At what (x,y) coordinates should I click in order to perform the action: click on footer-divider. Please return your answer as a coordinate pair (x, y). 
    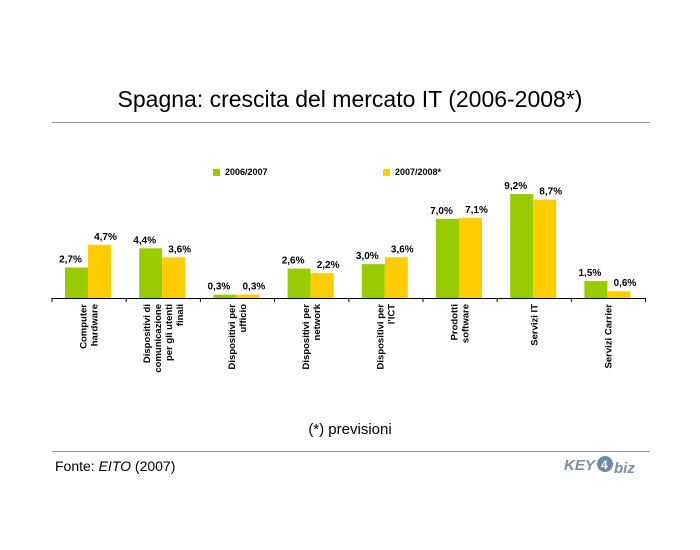
    Looking at the image, I should click on (351, 451).